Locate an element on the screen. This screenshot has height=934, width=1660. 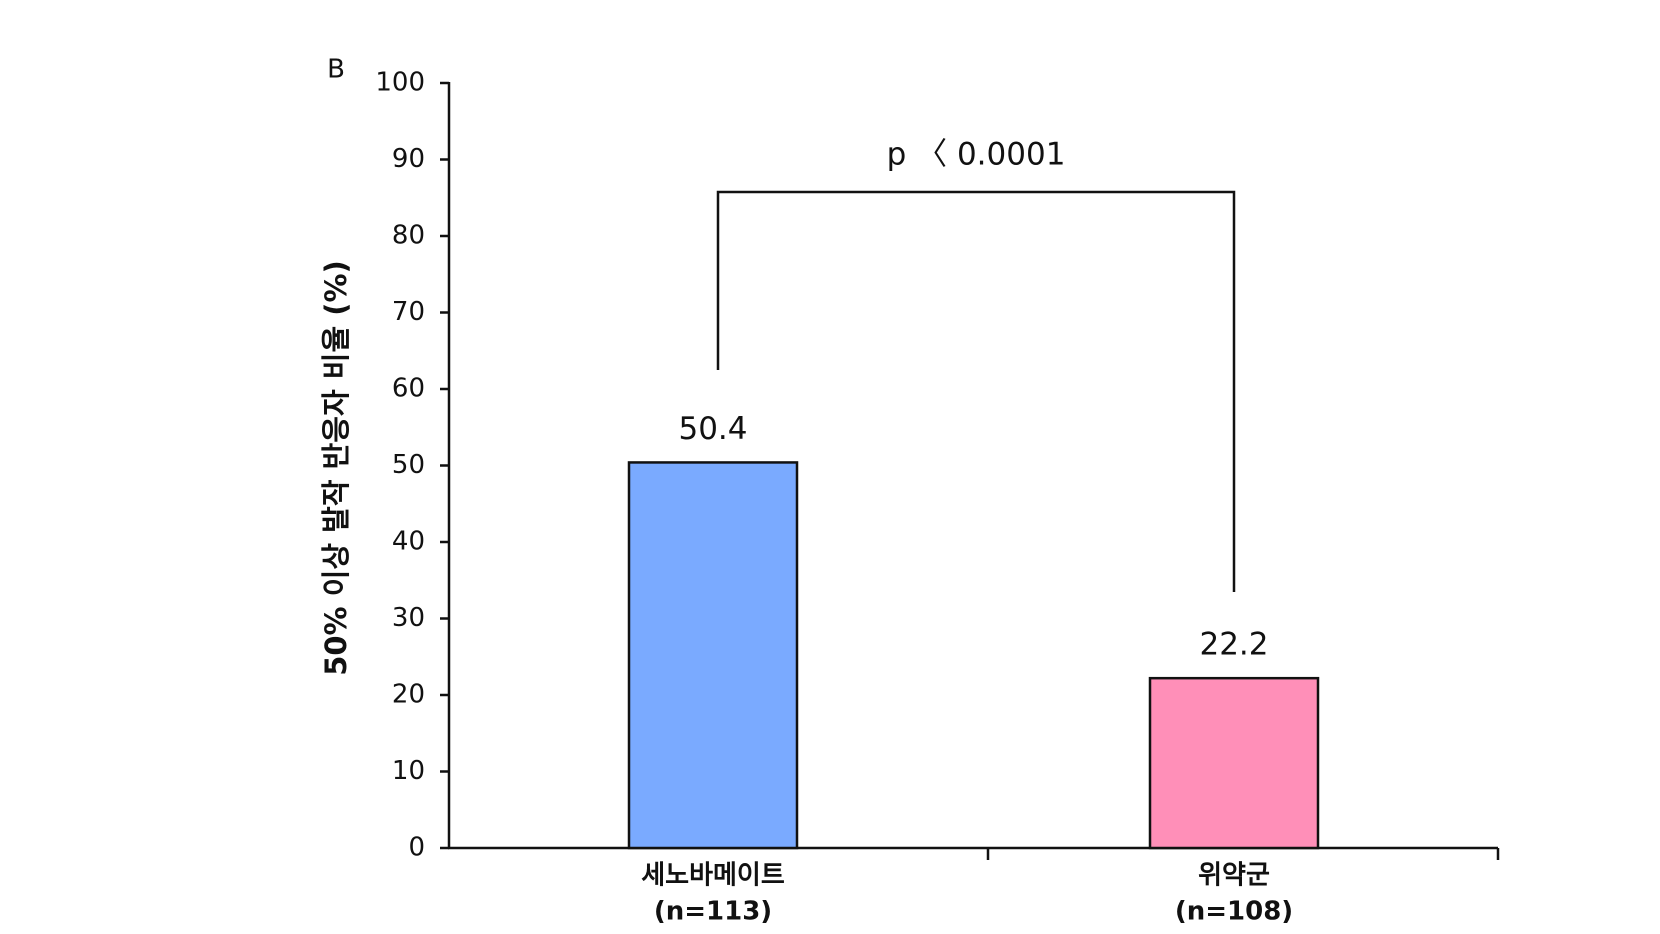
significance-bracket is located at coordinates (976, 391).